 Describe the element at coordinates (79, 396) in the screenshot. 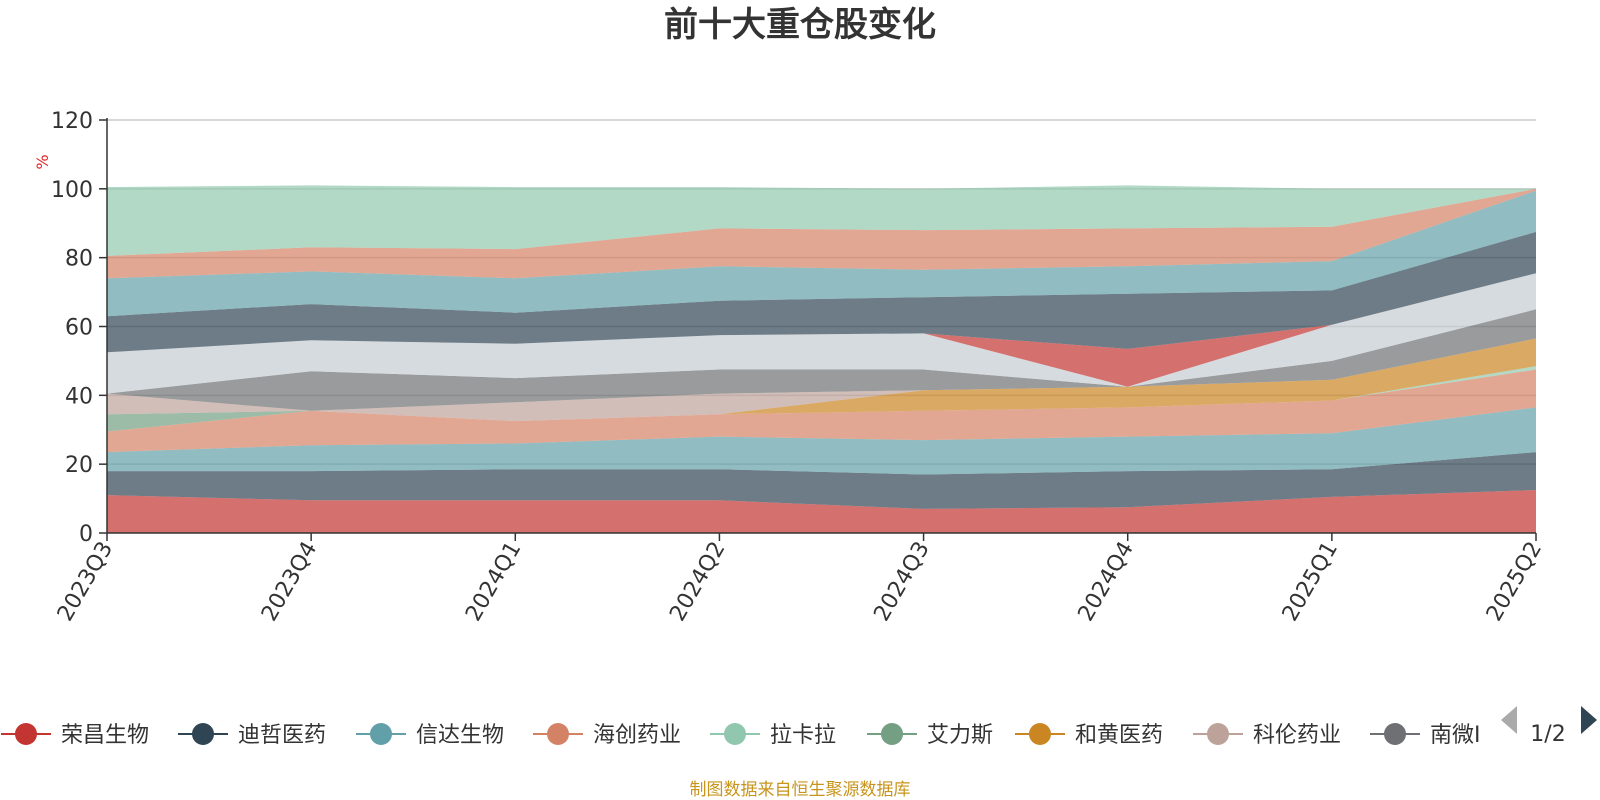

I see `y-tick-label: 40` at that location.